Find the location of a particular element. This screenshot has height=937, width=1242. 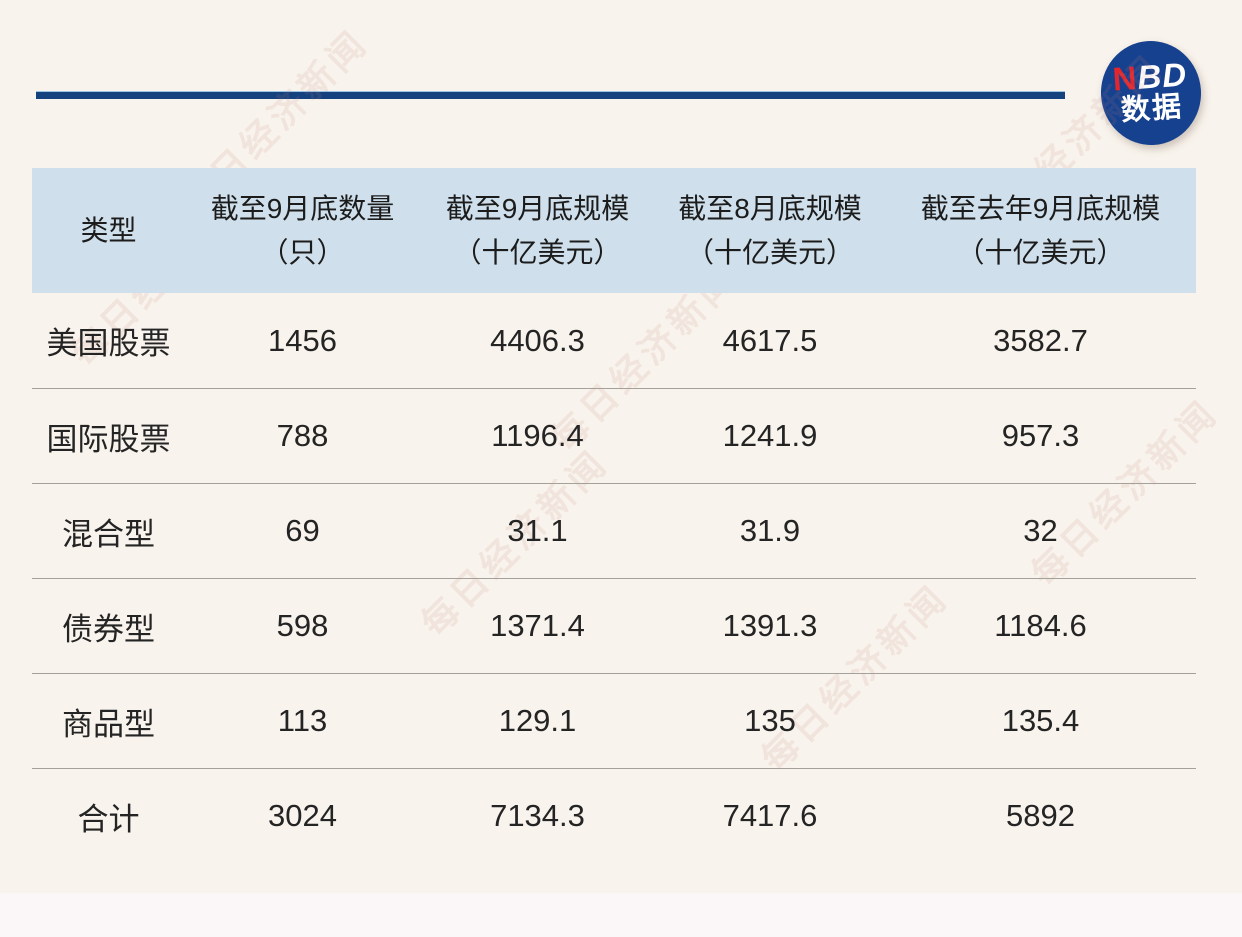

header-line1: 截至9月底规模 is located at coordinates (537, 208).